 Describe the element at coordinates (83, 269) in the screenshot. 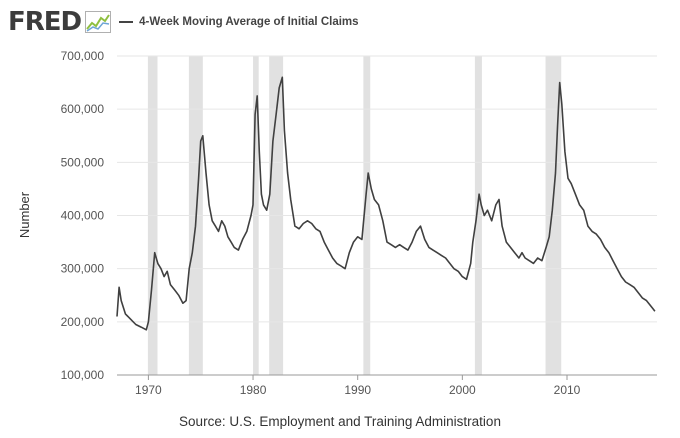

I see `y-tick-label: 300,000` at that location.